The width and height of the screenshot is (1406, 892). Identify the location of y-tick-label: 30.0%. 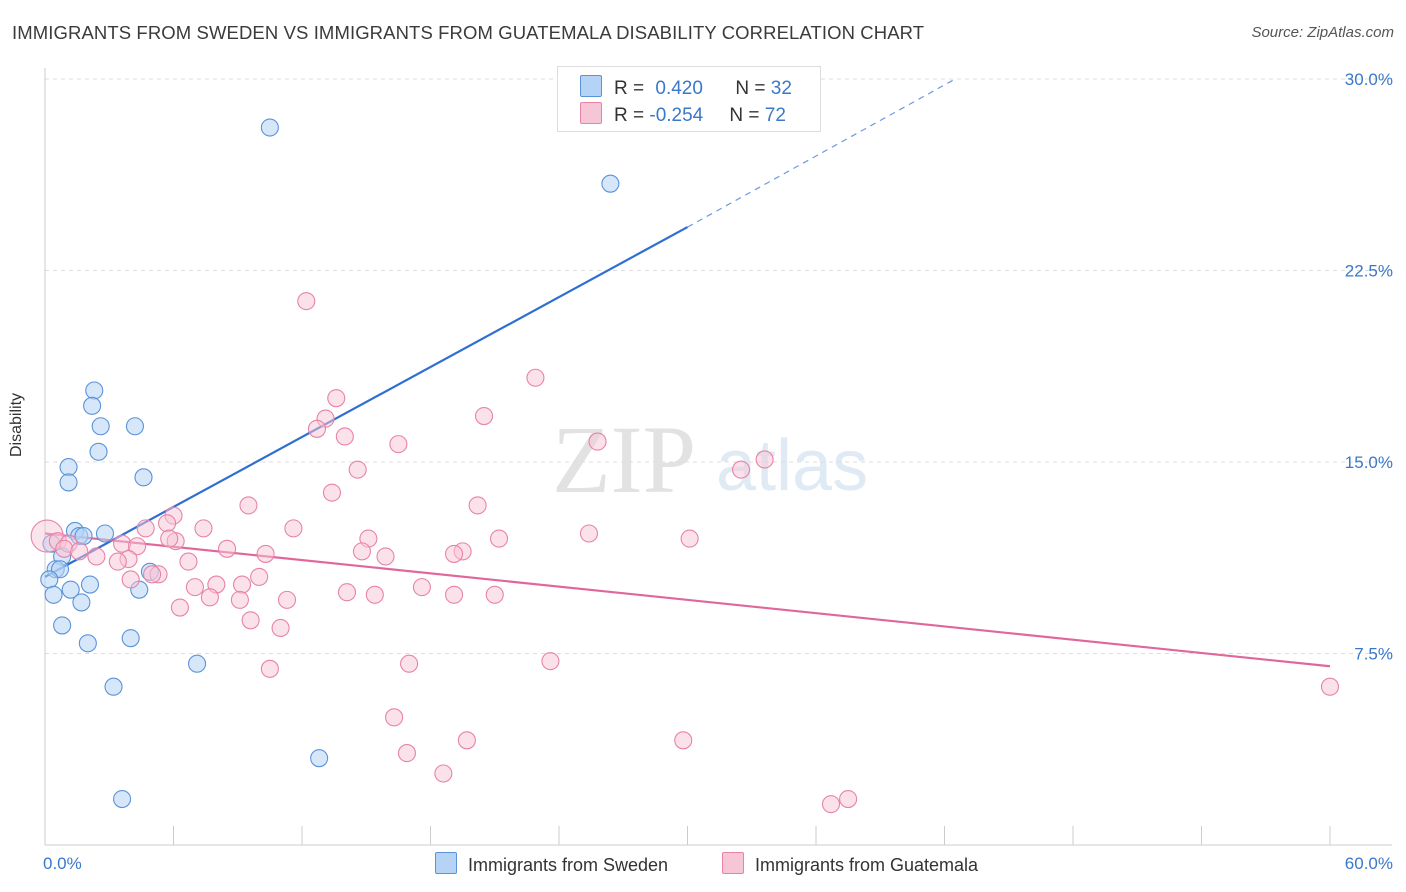
(1369, 79).